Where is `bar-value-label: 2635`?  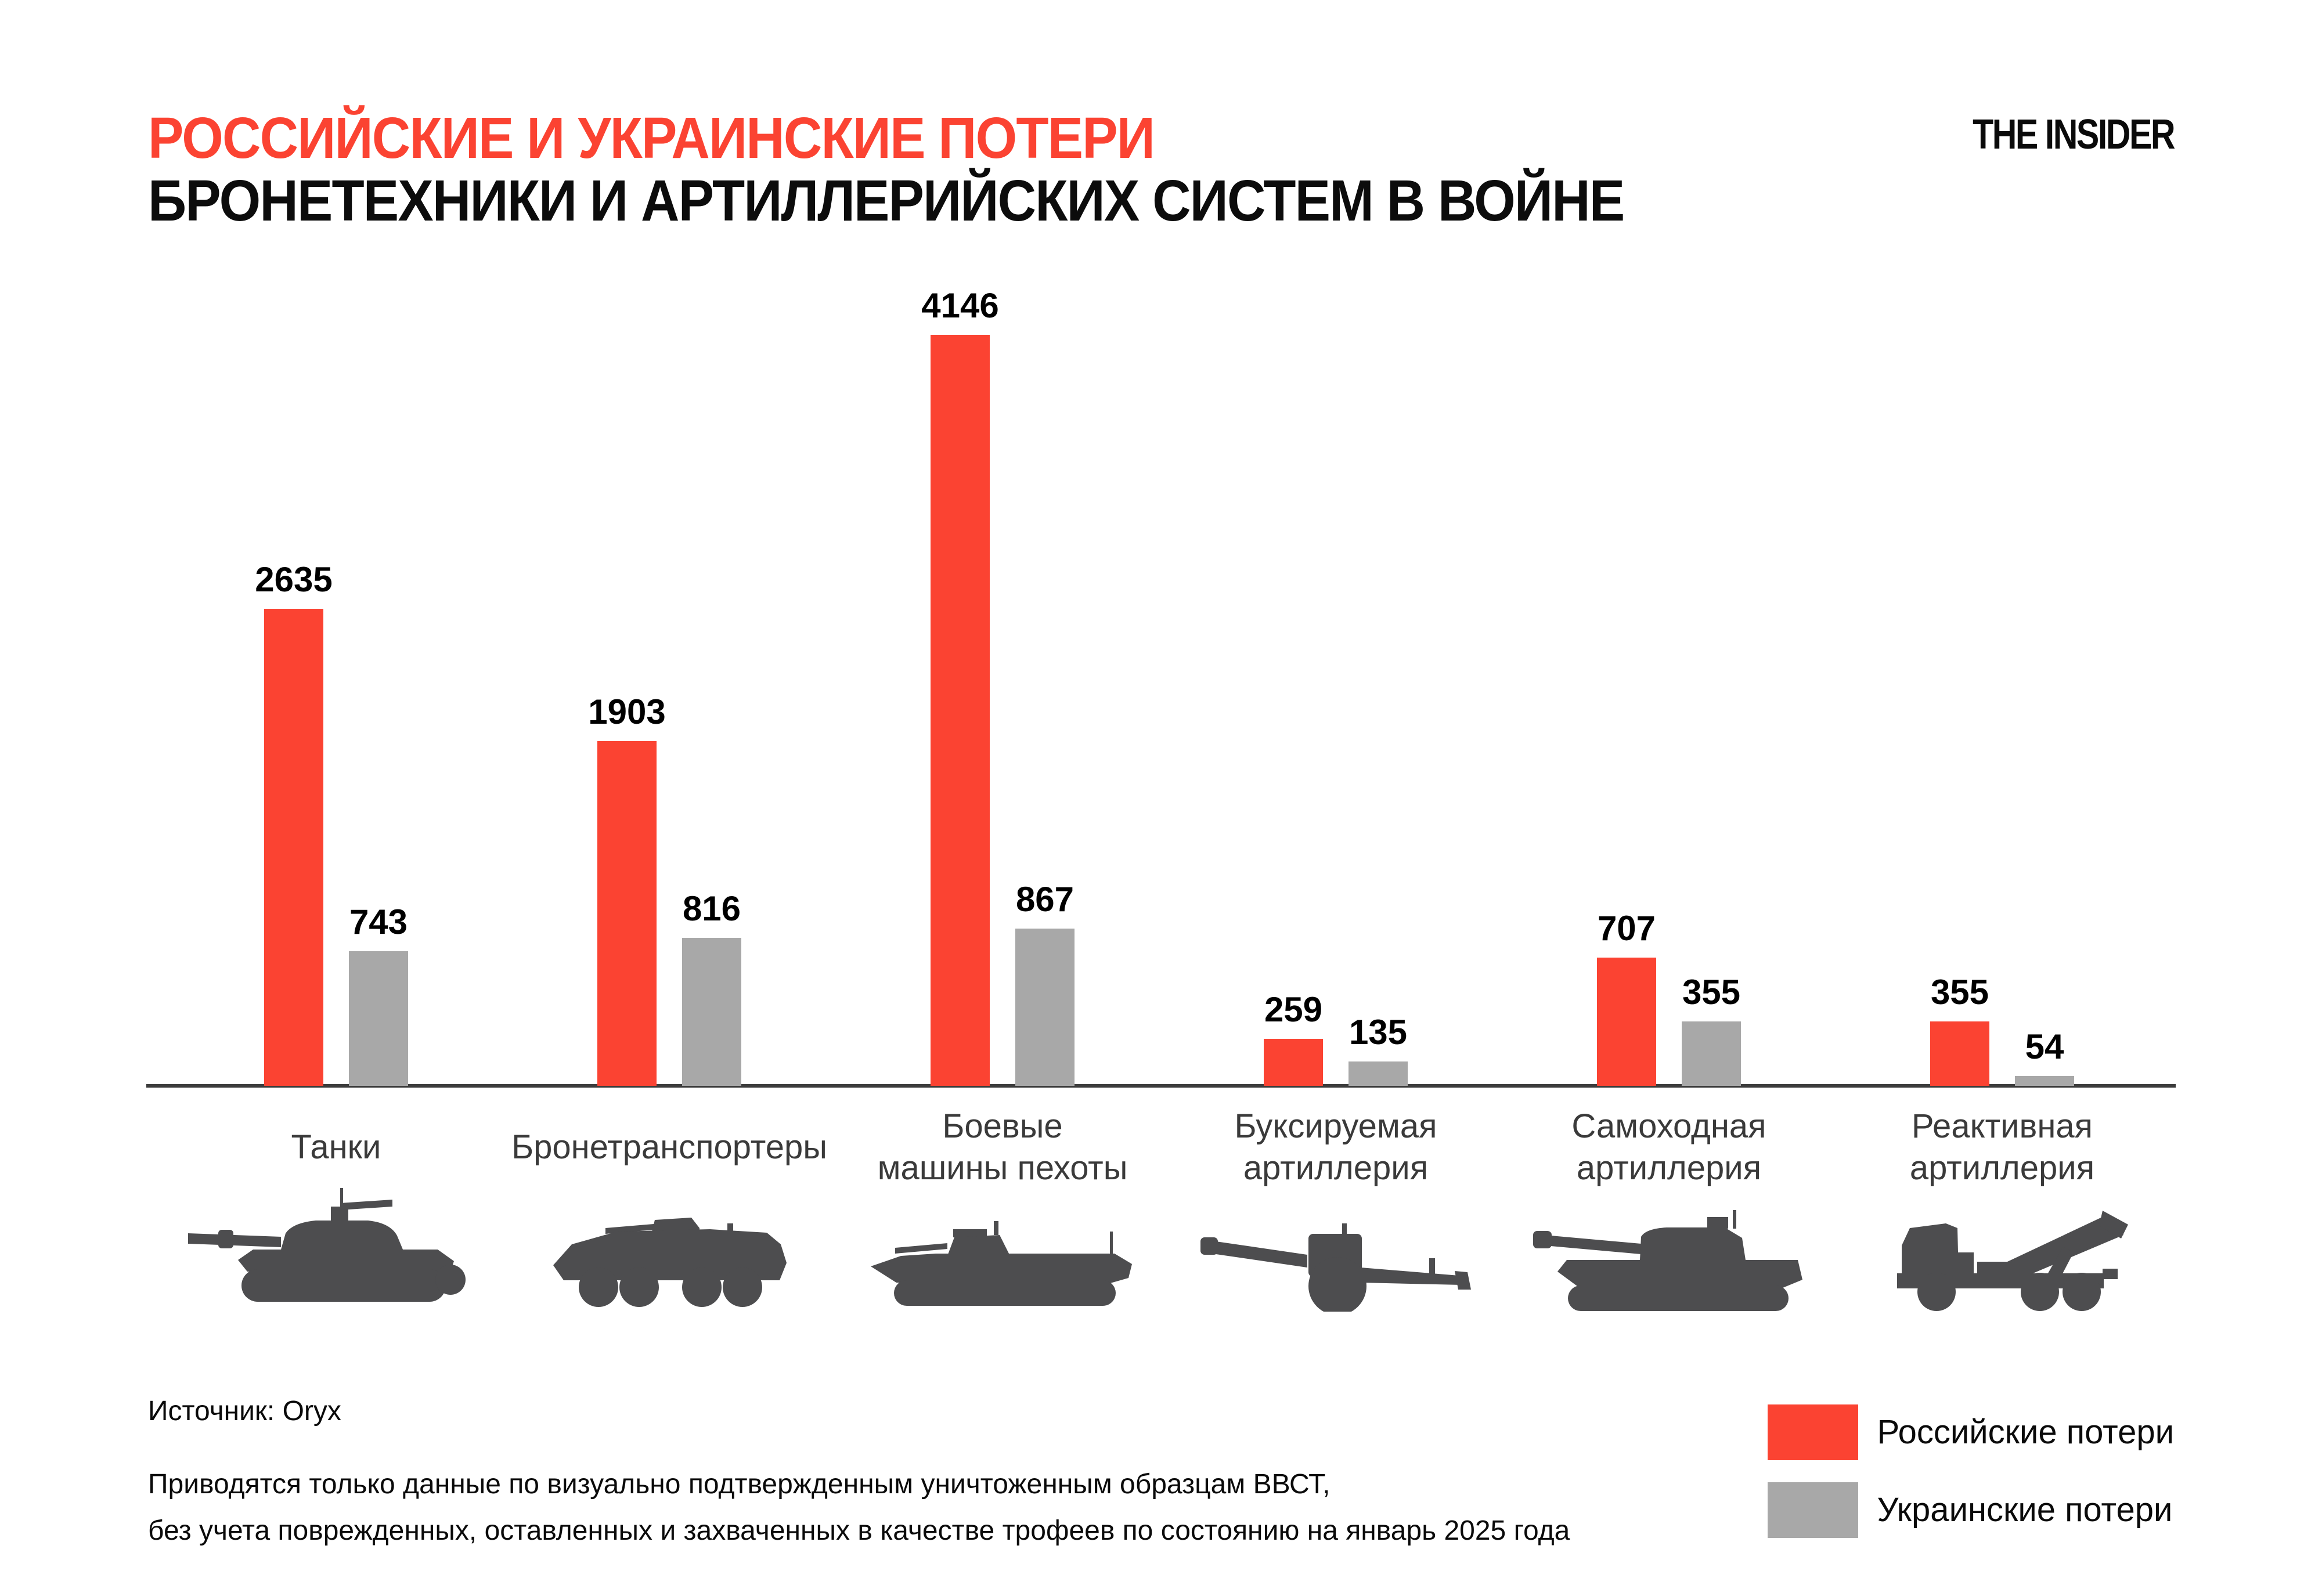
bar-value-label: 2635 is located at coordinates (294, 579).